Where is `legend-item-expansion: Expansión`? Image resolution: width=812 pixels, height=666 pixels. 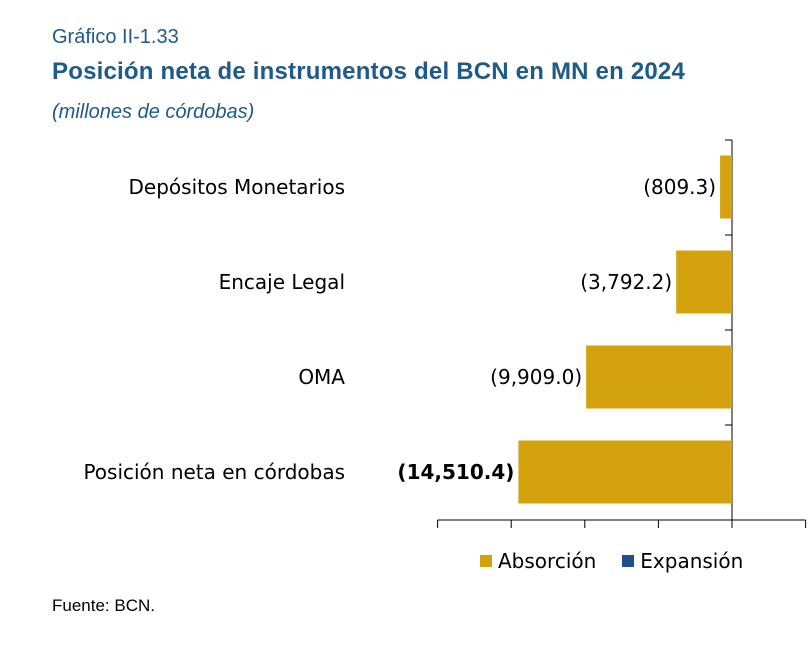
legend-item-expansion: Expansión is located at coordinates (682, 561).